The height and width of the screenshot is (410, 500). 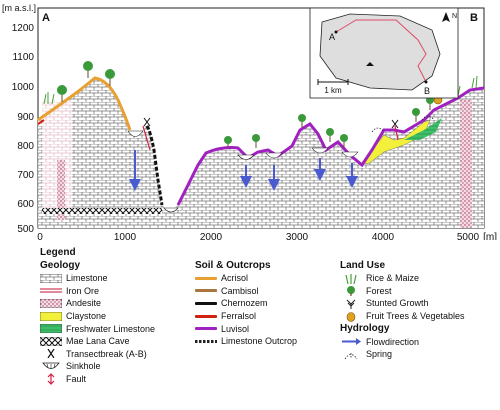 What do you see at coordinates (351, 354) in the screenshot?
I see `spring-icon` at bounding box center [351, 354].